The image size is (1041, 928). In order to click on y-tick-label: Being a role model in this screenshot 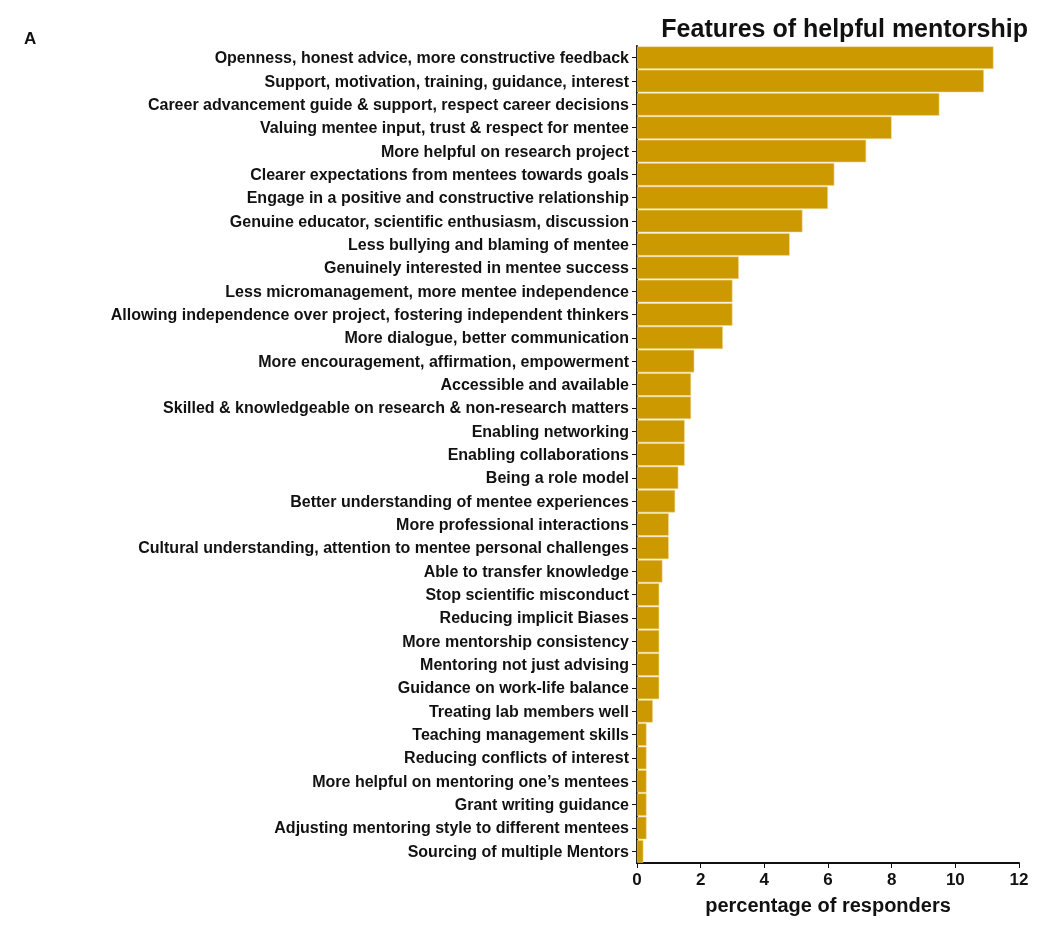, I will do `click(557, 478)`.